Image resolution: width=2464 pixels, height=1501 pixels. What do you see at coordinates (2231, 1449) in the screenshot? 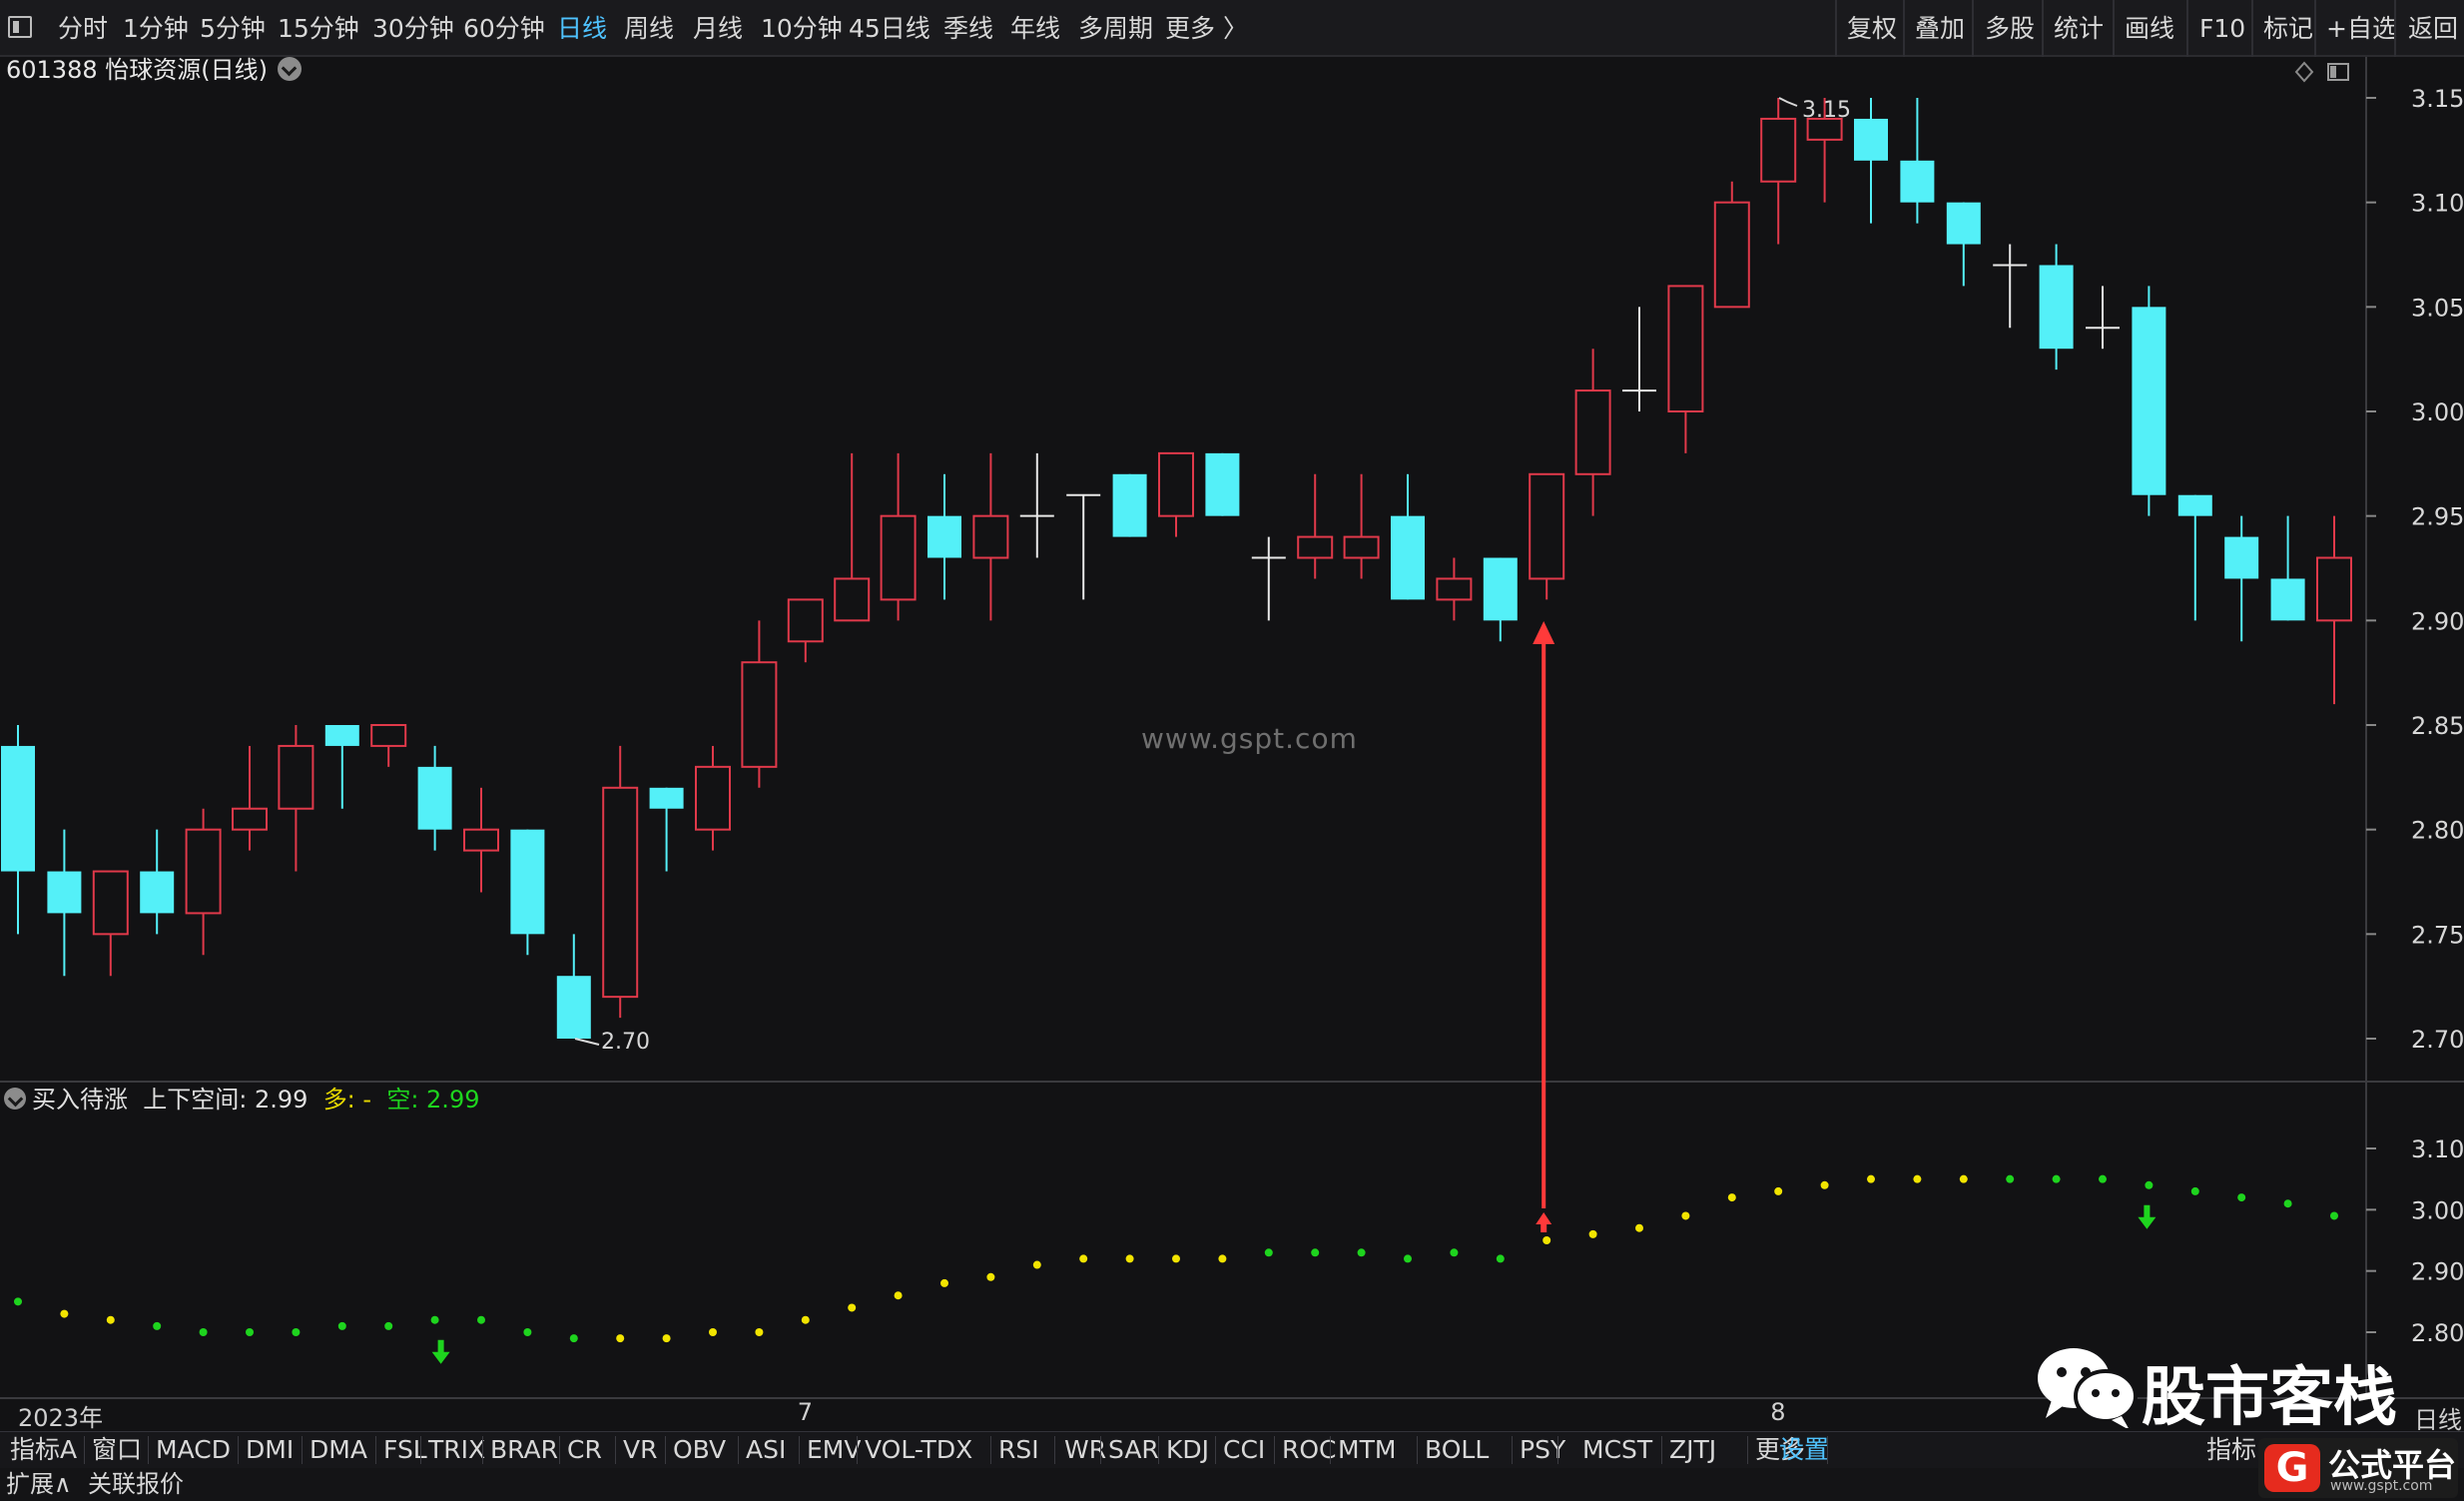
I see `indicator-menu-button: 指标` at bounding box center [2231, 1449].